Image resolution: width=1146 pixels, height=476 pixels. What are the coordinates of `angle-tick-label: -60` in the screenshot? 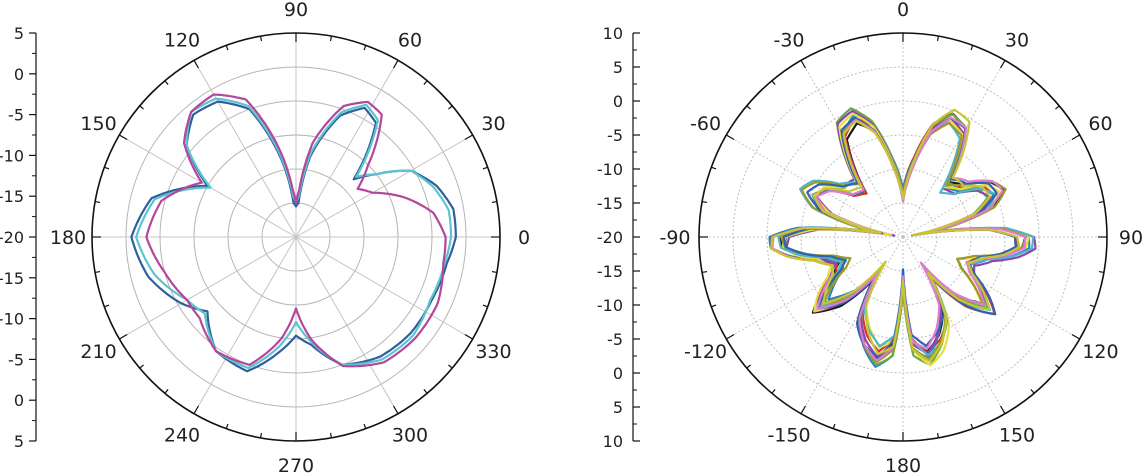 It's located at (705, 124).